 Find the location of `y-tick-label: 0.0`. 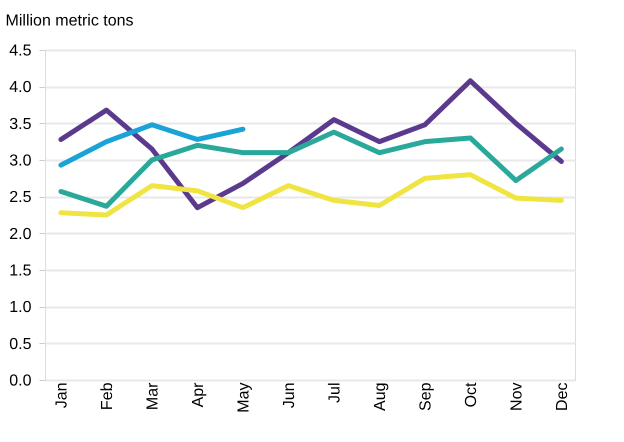

y-tick-label: 0.0 is located at coordinates (20, 381).